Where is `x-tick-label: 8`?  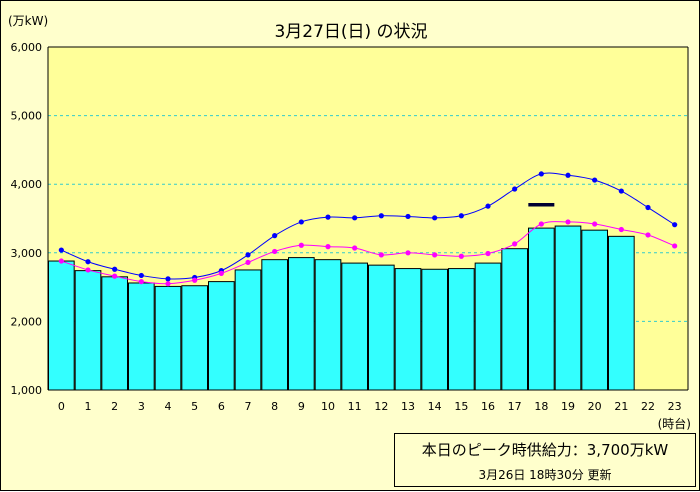
x-tick-label: 8 is located at coordinates (274, 406).